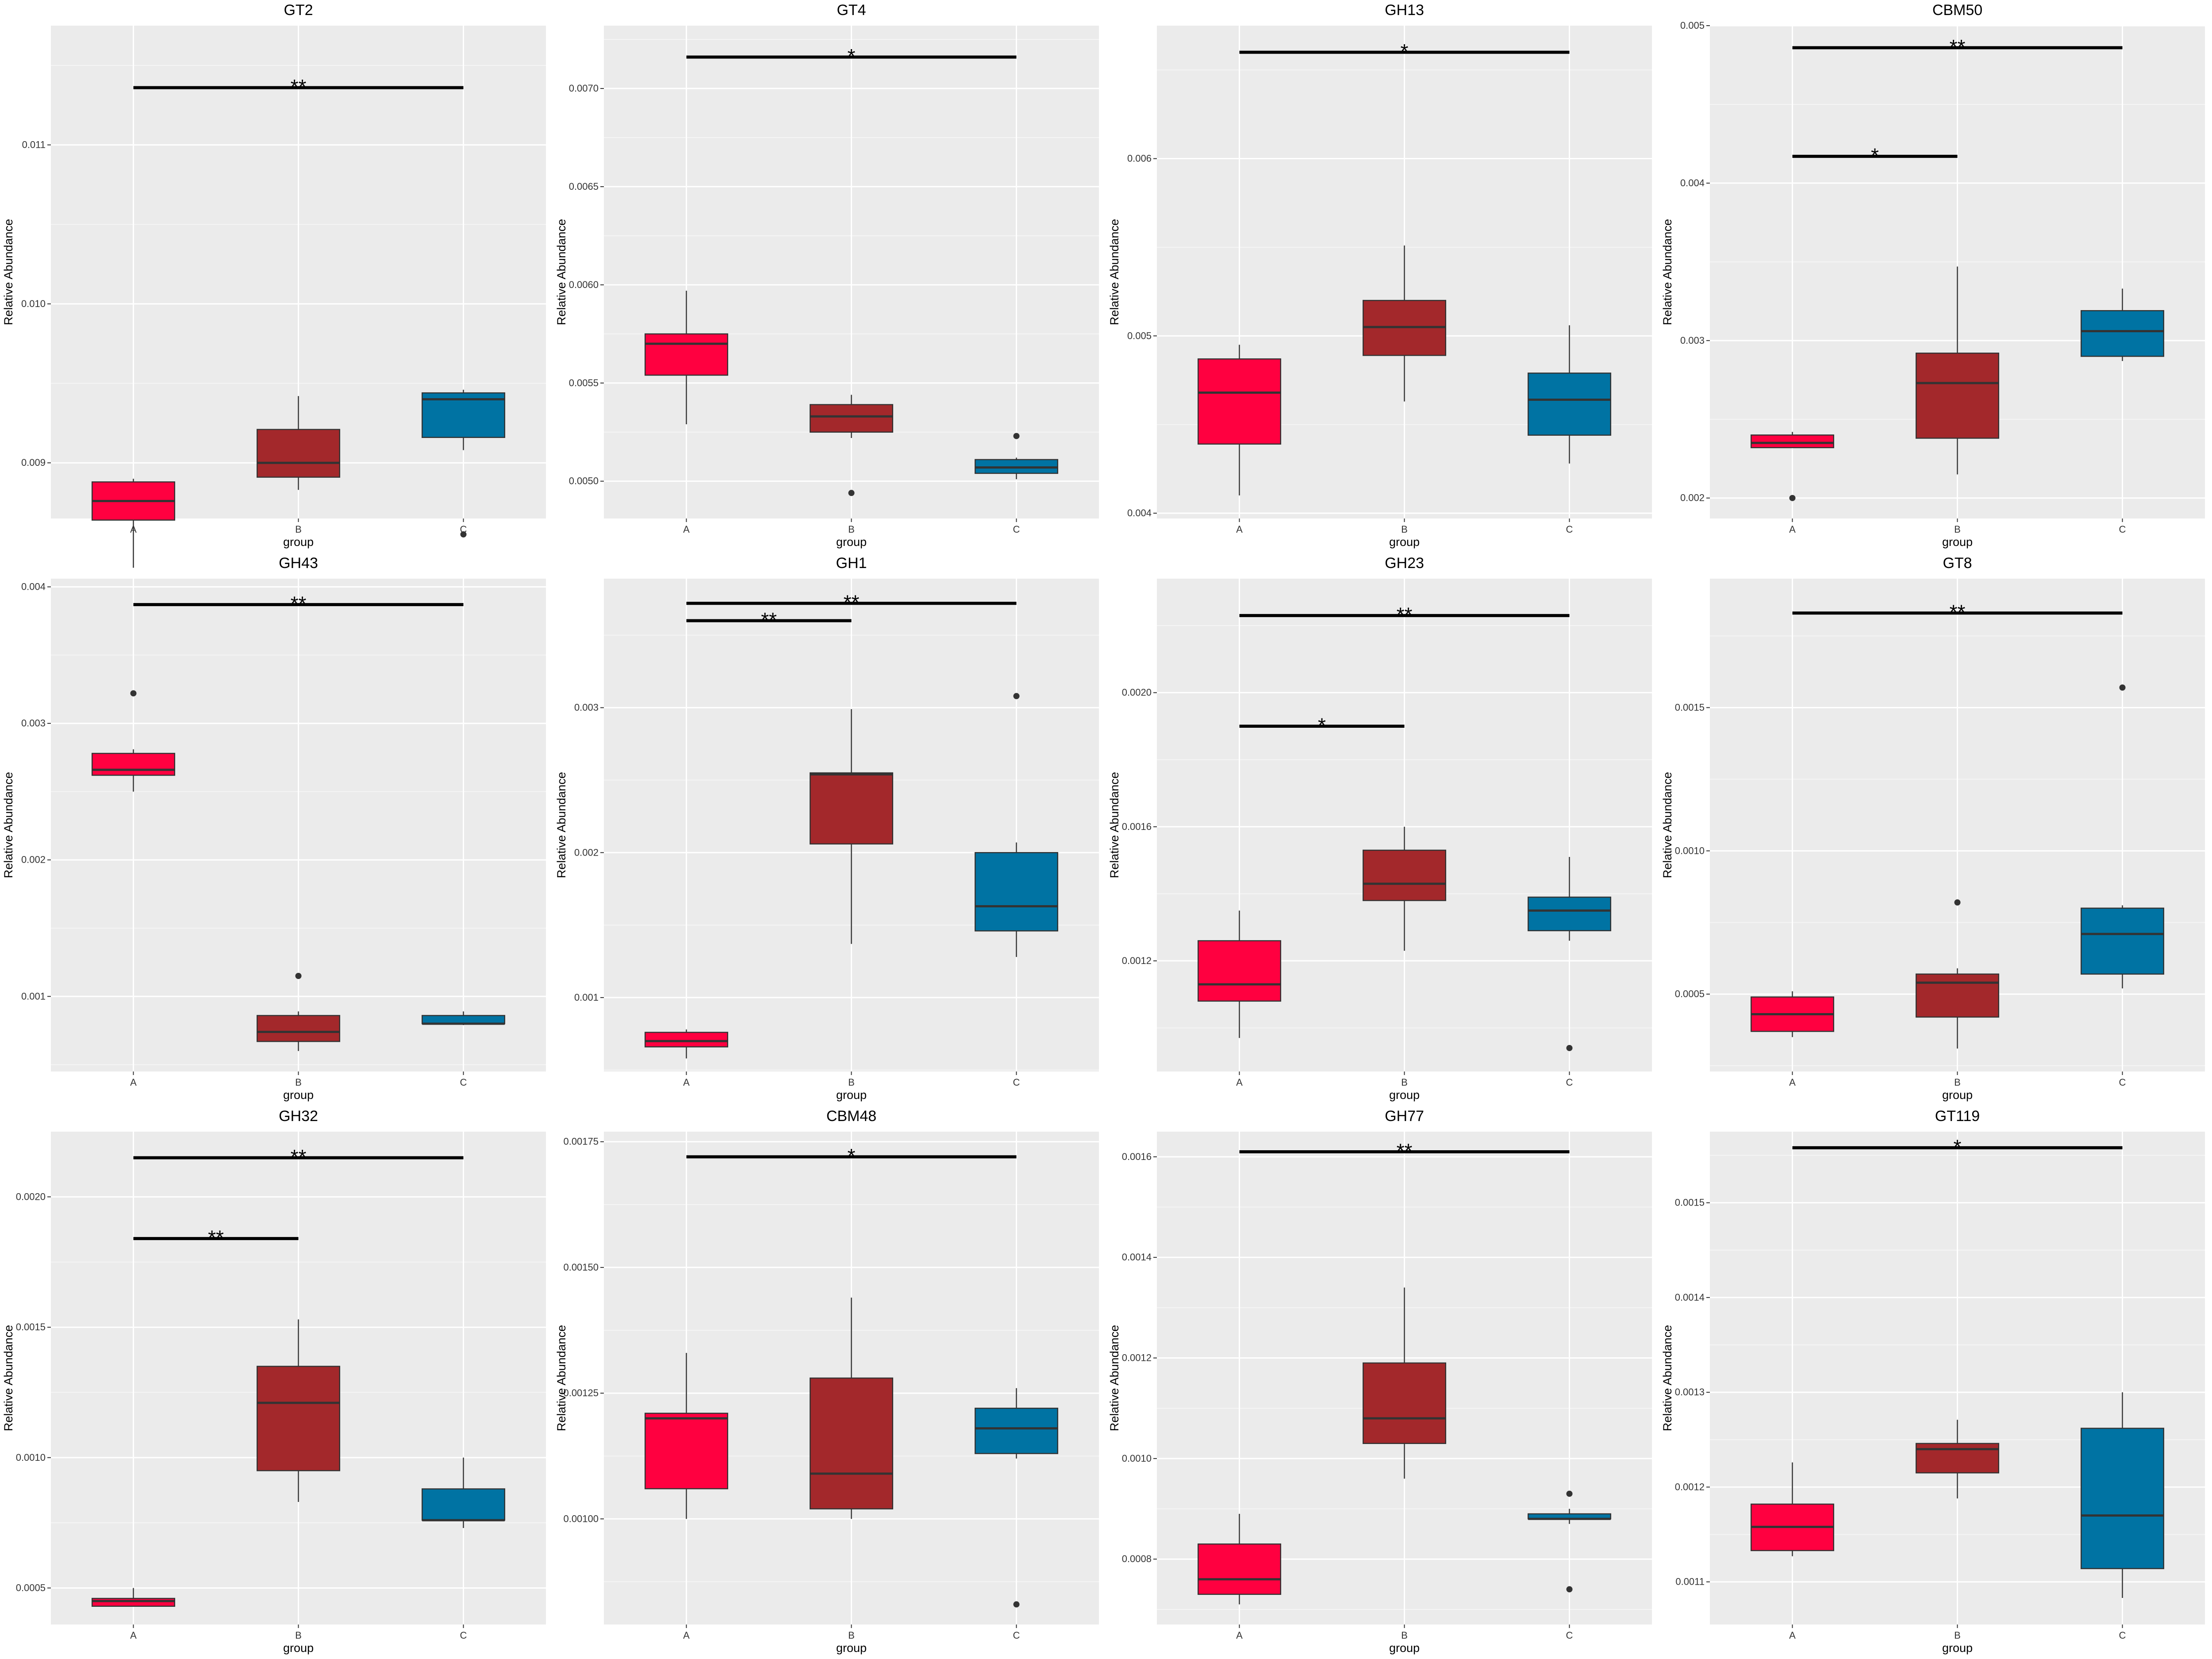 Image resolution: width=2212 pixels, height=1659 pixels. I want to click on y-tick-label: 0.0008, so click(1137, 1559).